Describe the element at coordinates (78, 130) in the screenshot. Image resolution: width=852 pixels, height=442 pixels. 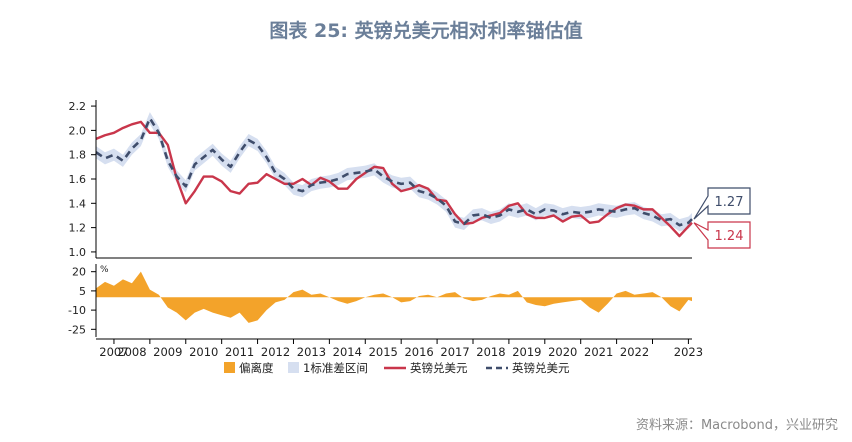
I see `top-y-tick-label: 2.0` at that location.